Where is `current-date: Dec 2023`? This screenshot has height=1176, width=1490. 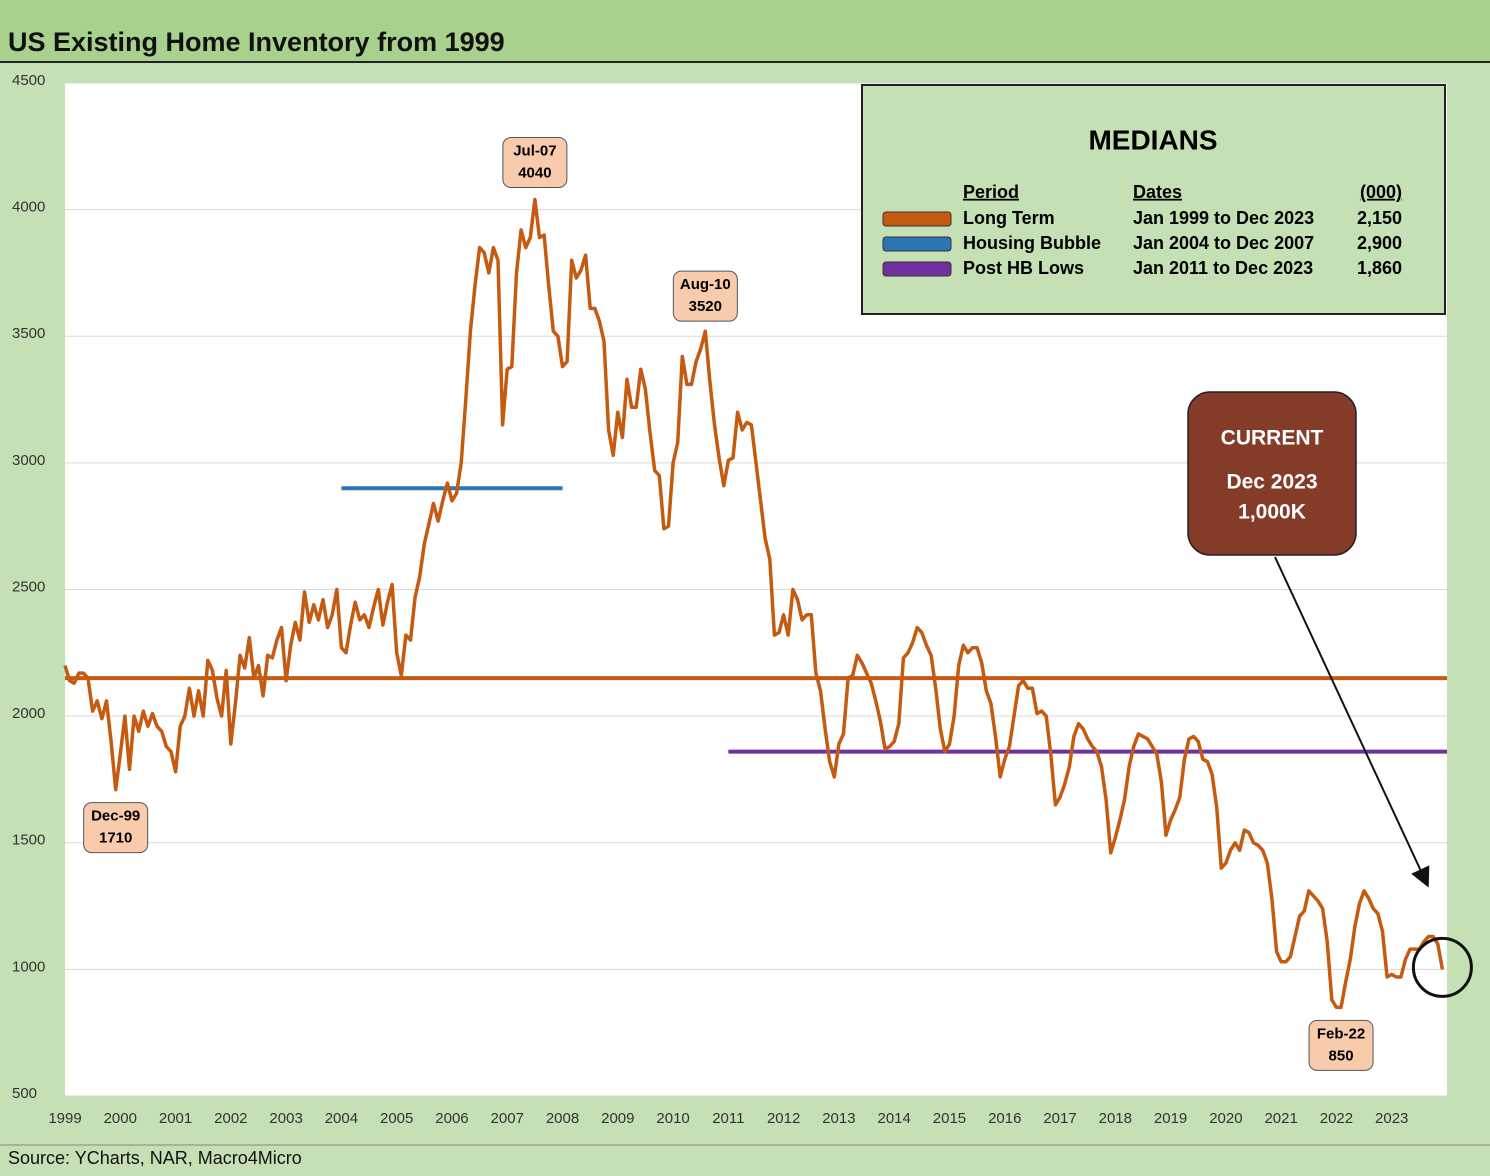
current-date: Dec 2023 is located at coordinates (1271, 482).